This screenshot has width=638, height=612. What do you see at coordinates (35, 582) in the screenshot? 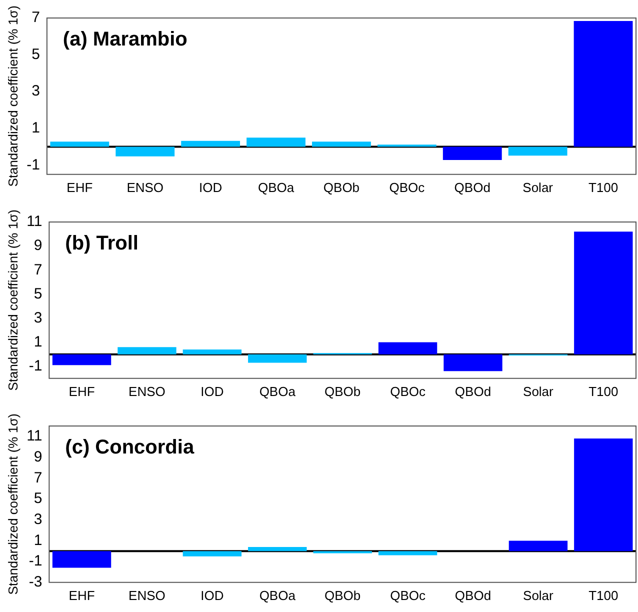
I see `y-tick-label: -3` at bounding box center [35, 582].